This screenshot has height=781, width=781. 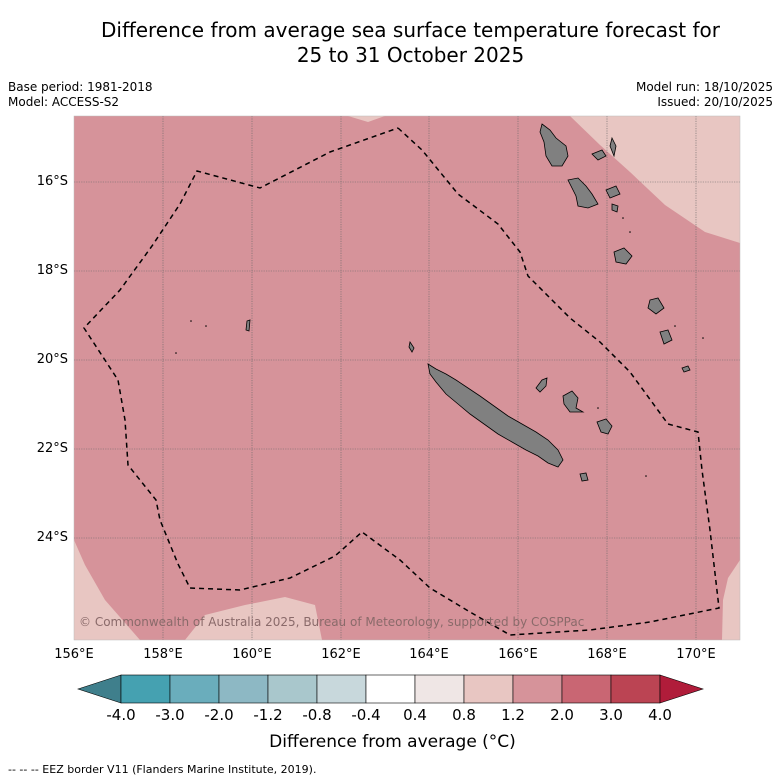 I want to click on lat-label-18s: 18°S, so click(x=52, y=270).